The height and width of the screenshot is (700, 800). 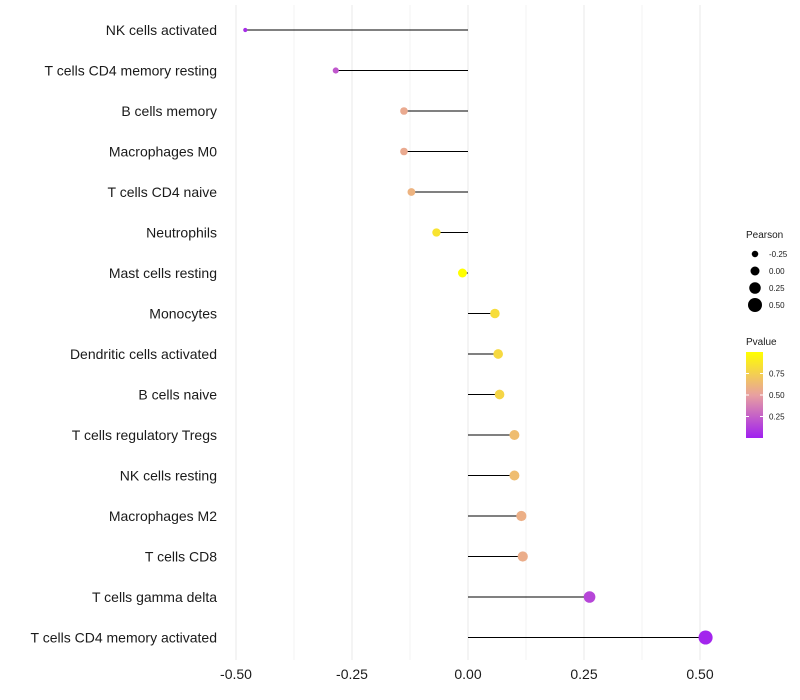 What do you see at coordinates (181, 233) in the screenshot?
I see `category-label: Neutrophils` at bounding box center [181, 233].